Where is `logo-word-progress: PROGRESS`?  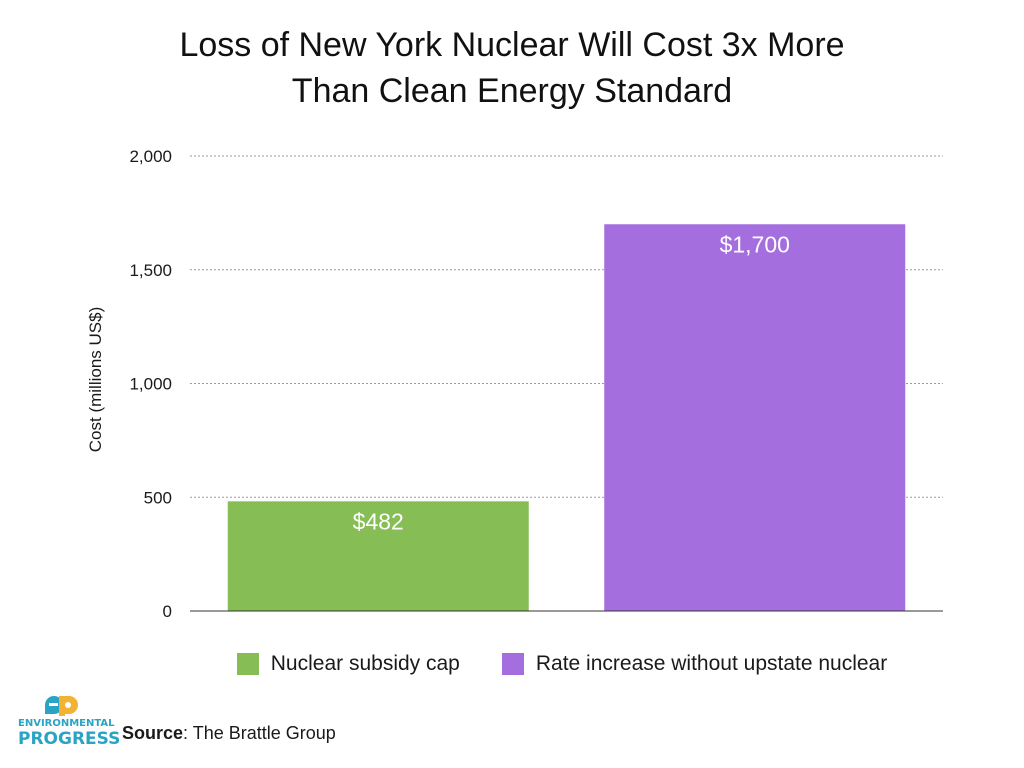
logo-word-progress: PROGRESS is located at coordinates (69, 739).